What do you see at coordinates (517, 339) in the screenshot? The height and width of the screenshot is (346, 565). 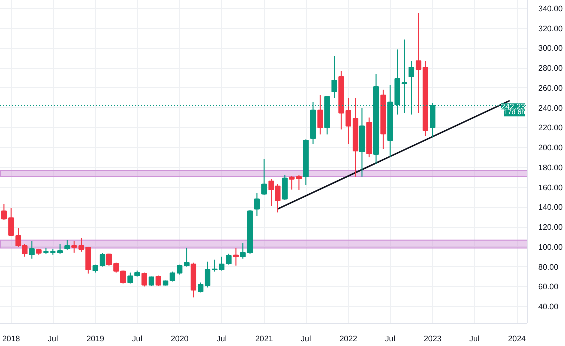 I see `x-tick-label: 2024` at bounding box center [517, 339].